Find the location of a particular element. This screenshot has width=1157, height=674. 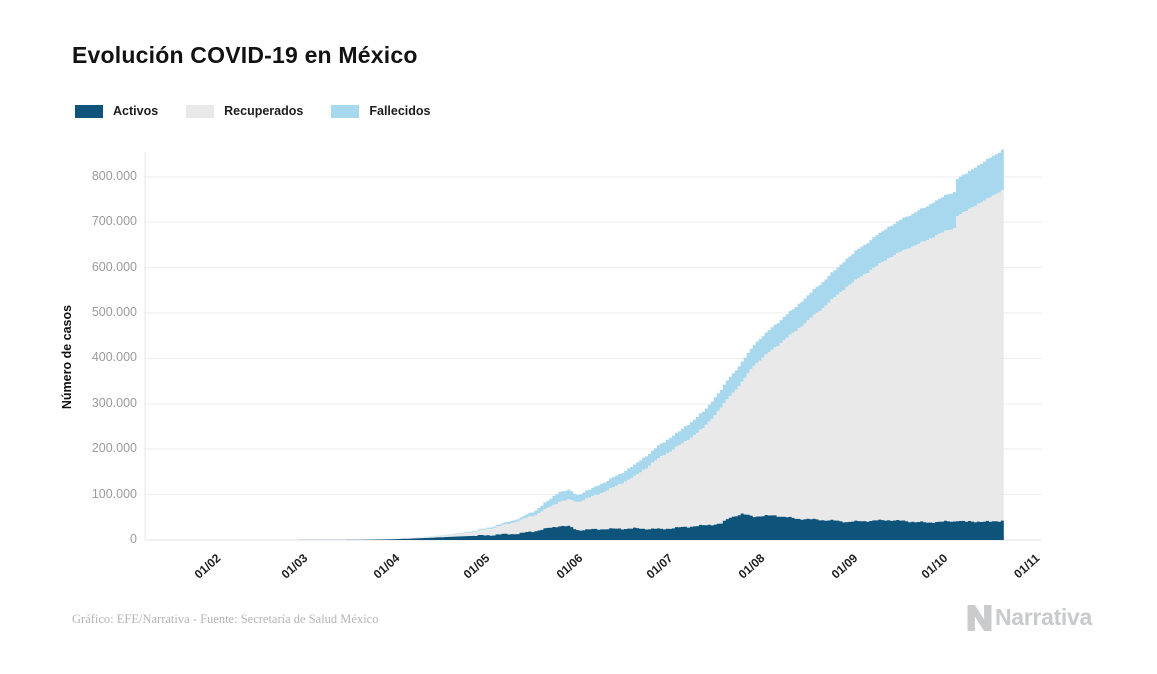

y-tick-100000: 100.000 is located at coordinates (114, 493).